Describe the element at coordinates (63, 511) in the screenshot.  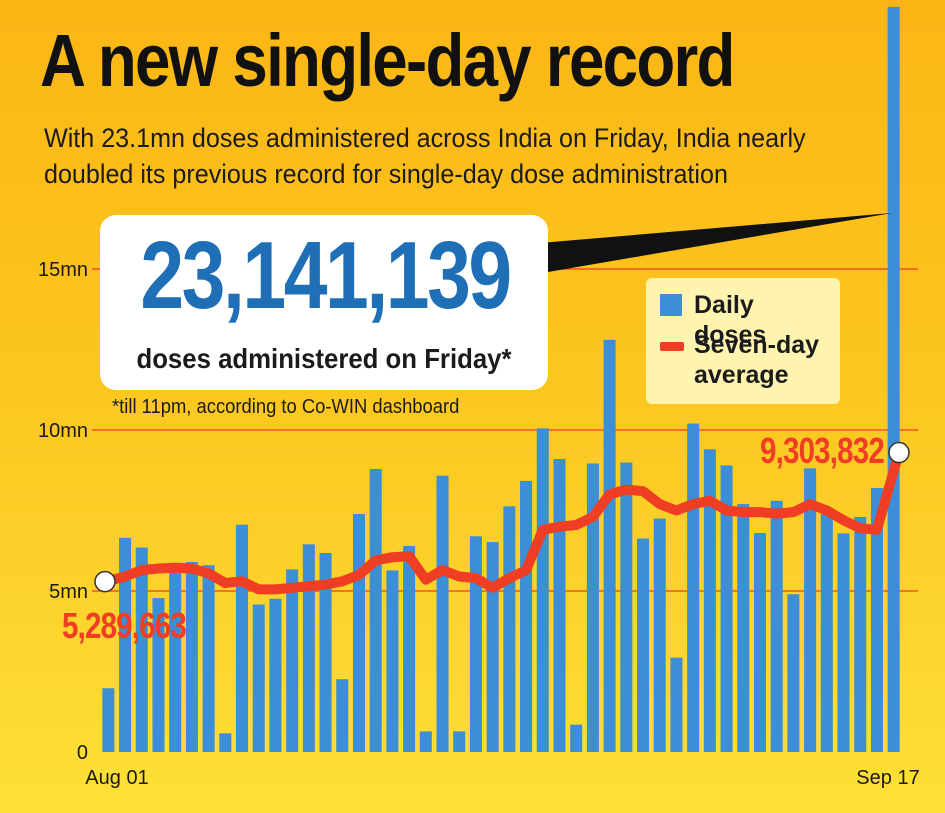
I see `y-axis-ticks: 0 5mn 10mn 15mn` at that location.